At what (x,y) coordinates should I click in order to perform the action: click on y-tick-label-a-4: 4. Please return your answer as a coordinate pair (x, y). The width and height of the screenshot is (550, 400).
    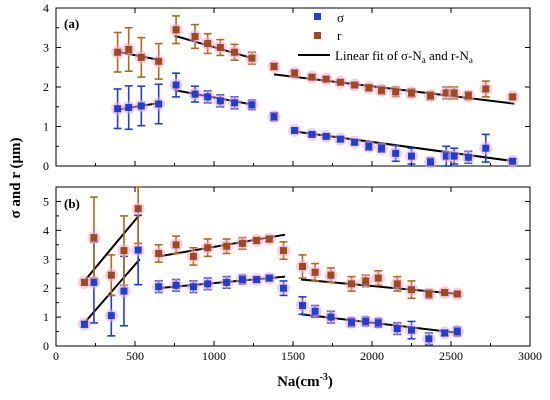
    Looking at the image, I should click on (46, 8).